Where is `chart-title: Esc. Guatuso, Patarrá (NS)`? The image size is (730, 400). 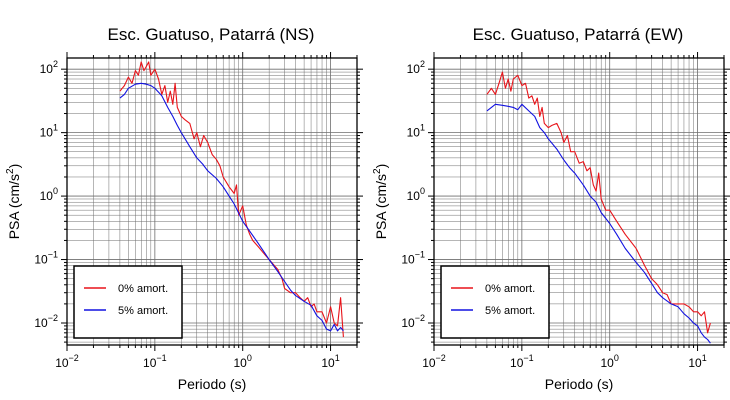
chart-title: Esc. Guatuso, Patarrá (NS) is located at coordinates (211, 34).